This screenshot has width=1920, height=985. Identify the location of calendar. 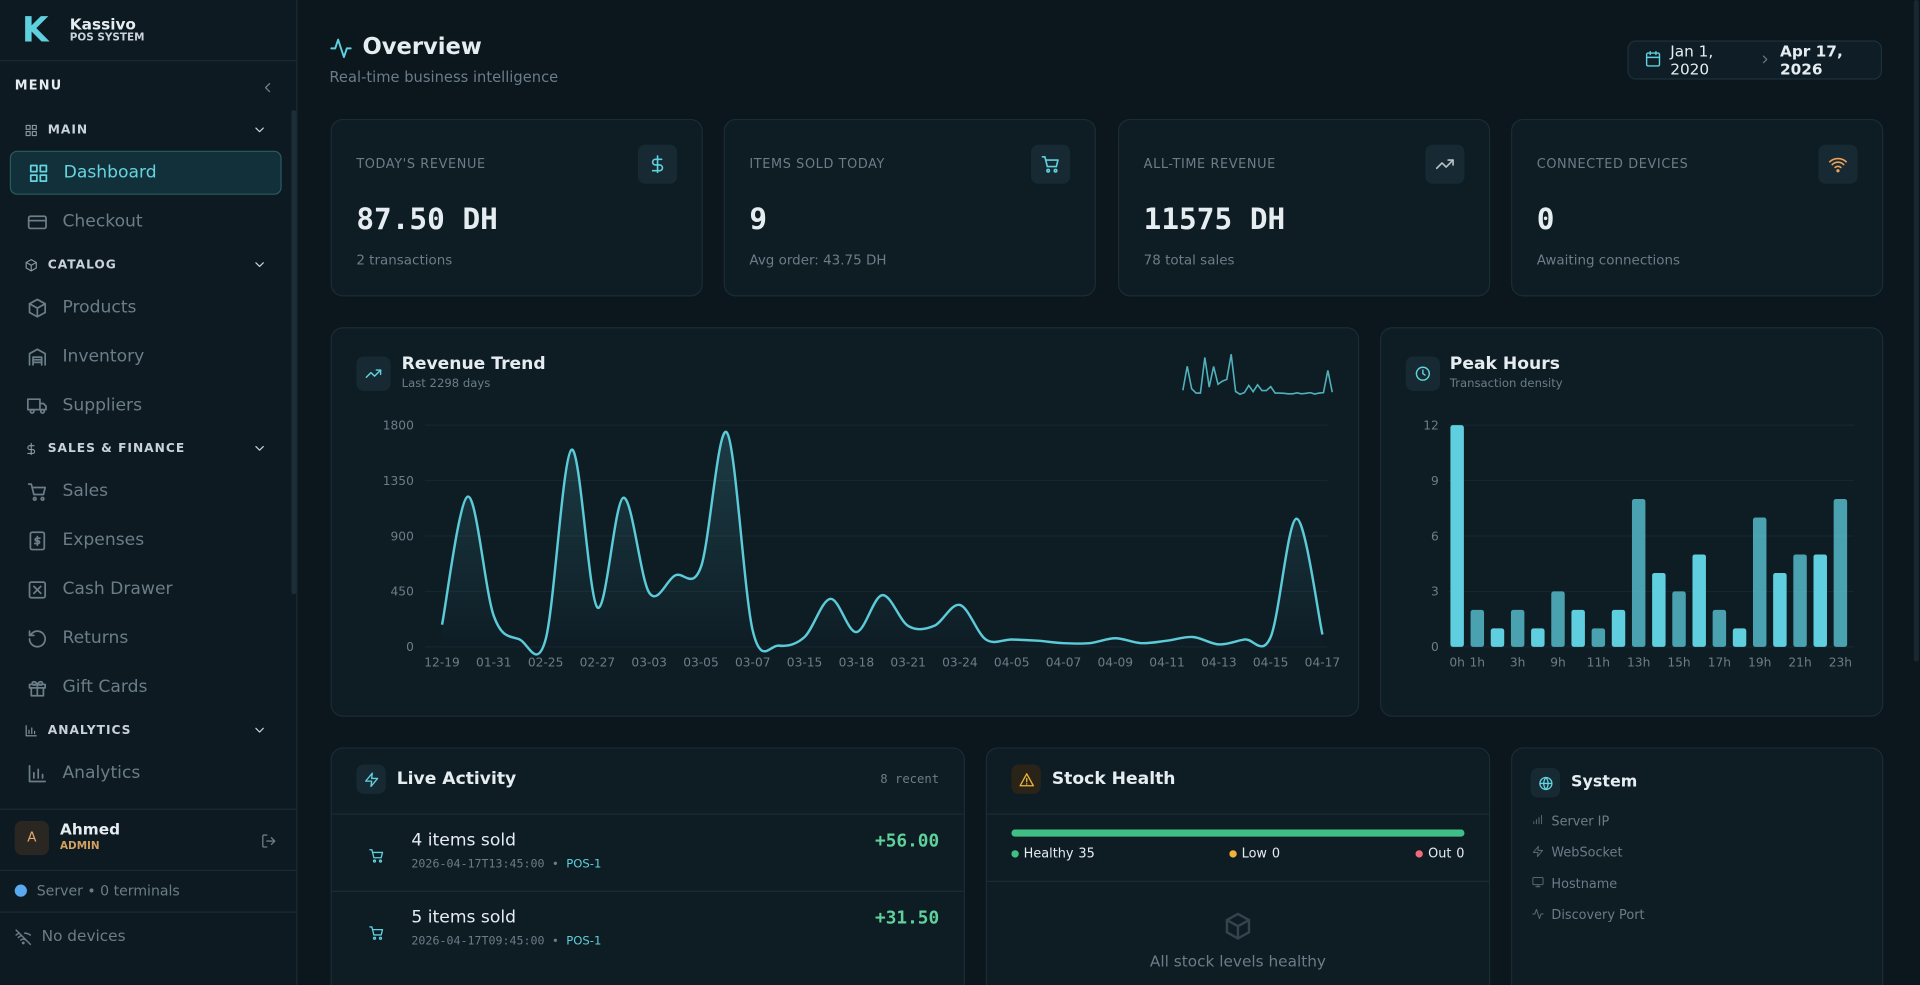
(1652, 60).